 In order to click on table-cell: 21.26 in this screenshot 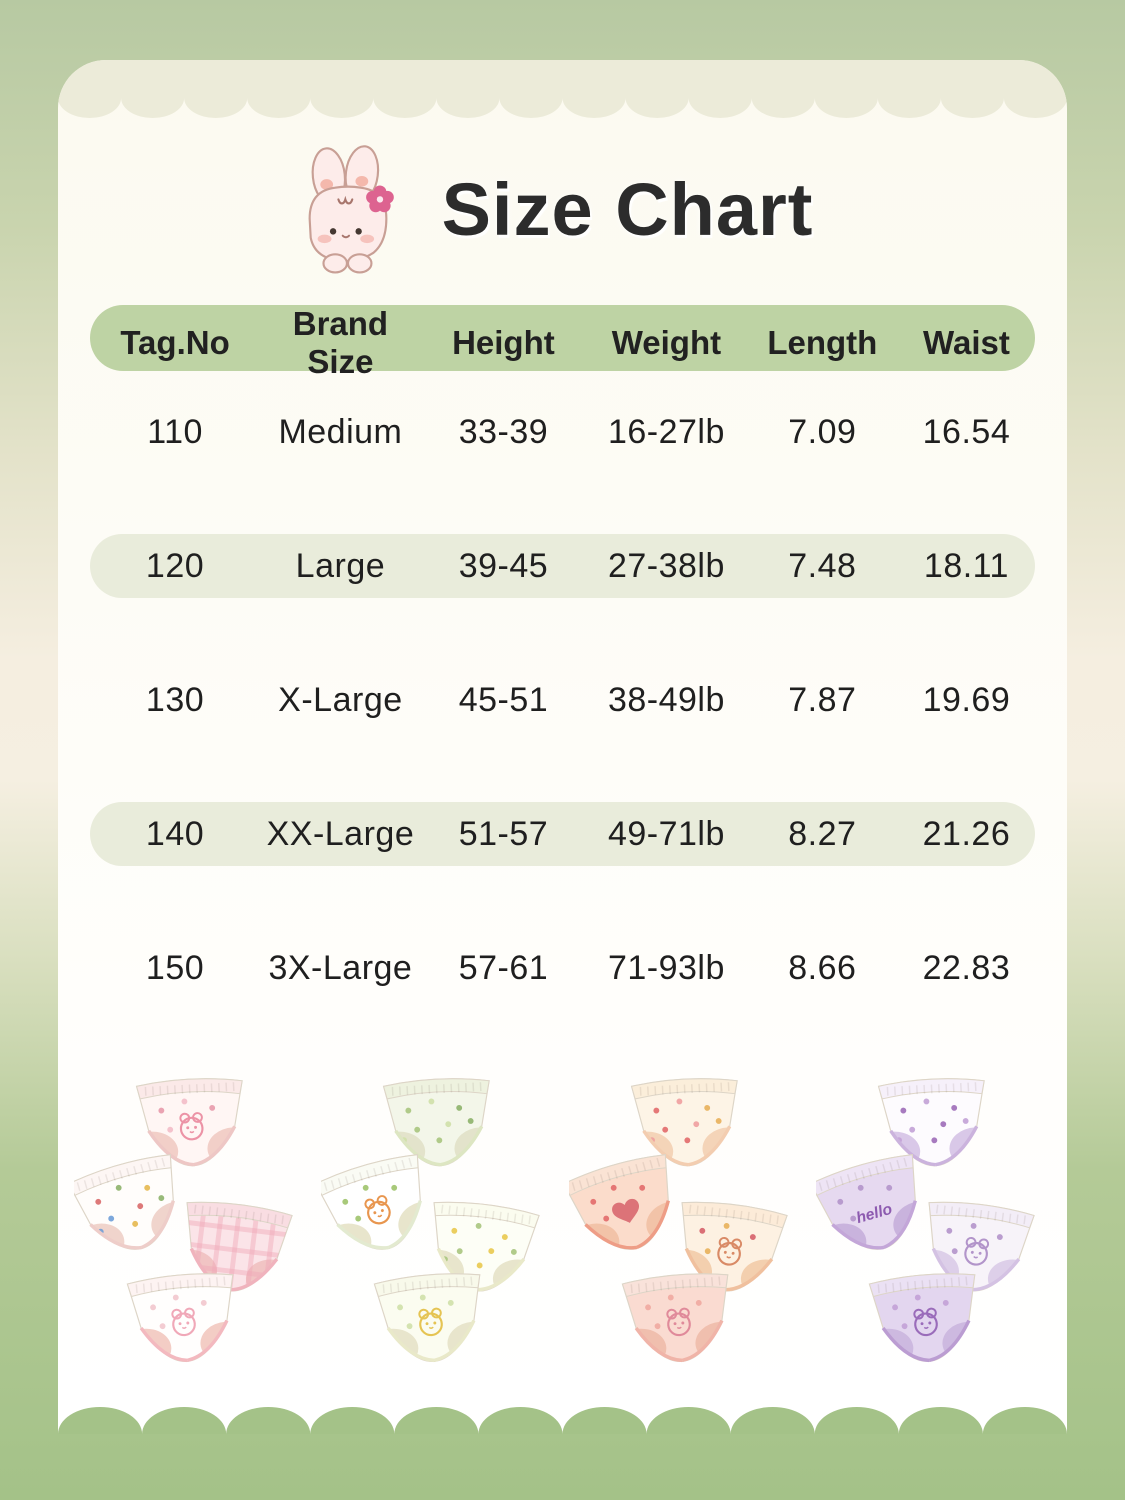, I will do `click(966, 833)`.